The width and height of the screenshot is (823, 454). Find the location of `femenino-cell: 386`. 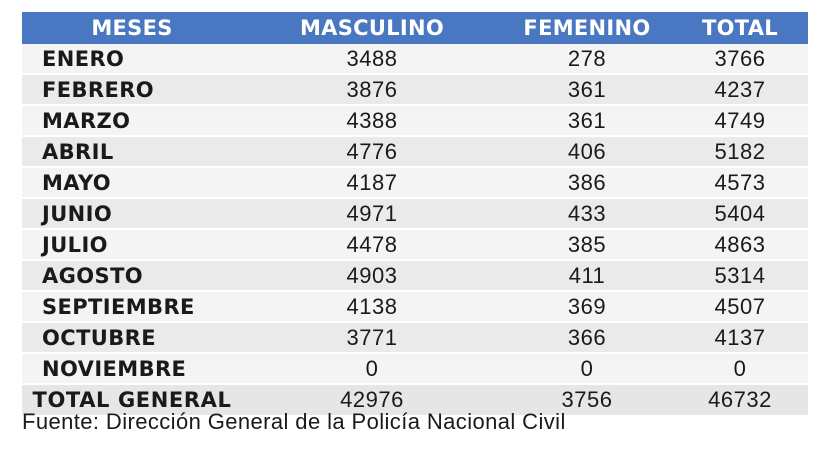

femenino-cell: 386 is located at coordinates (587, 183).